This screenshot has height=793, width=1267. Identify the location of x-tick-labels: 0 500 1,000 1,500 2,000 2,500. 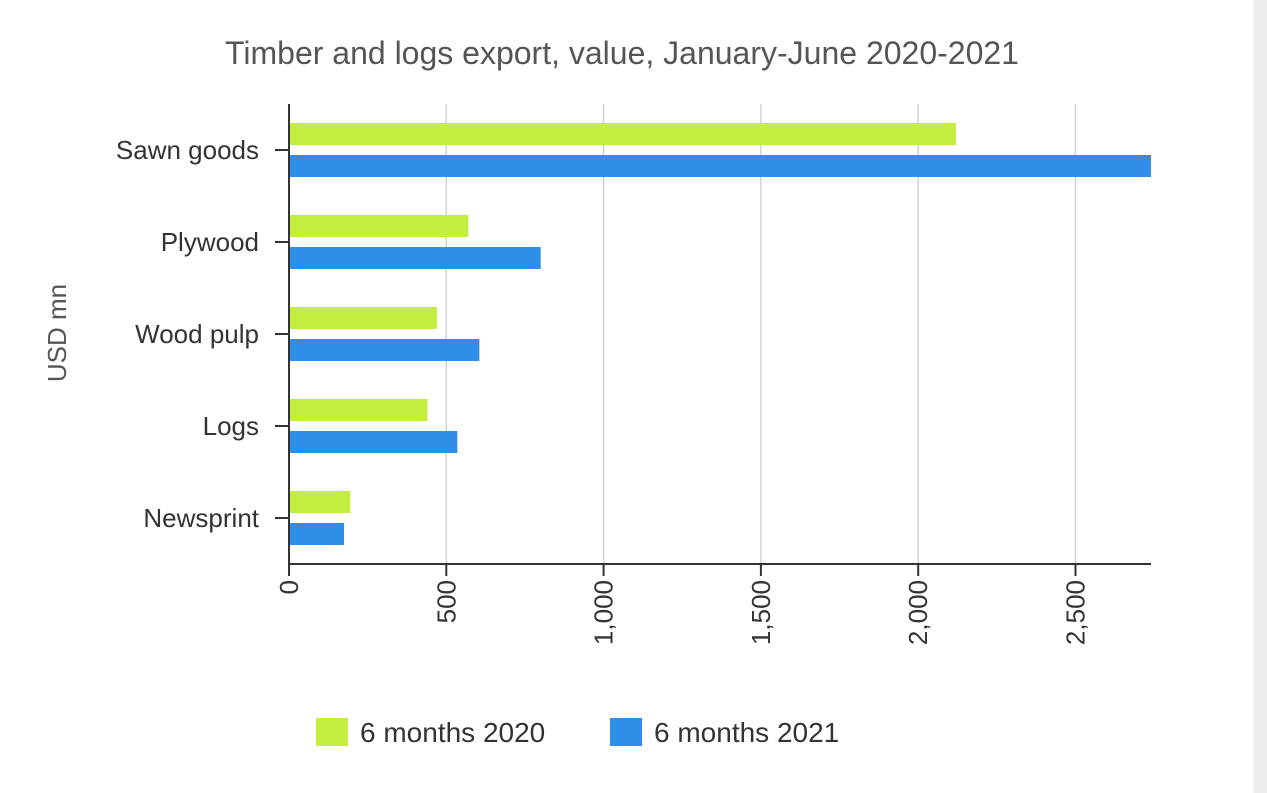
(682, 612).